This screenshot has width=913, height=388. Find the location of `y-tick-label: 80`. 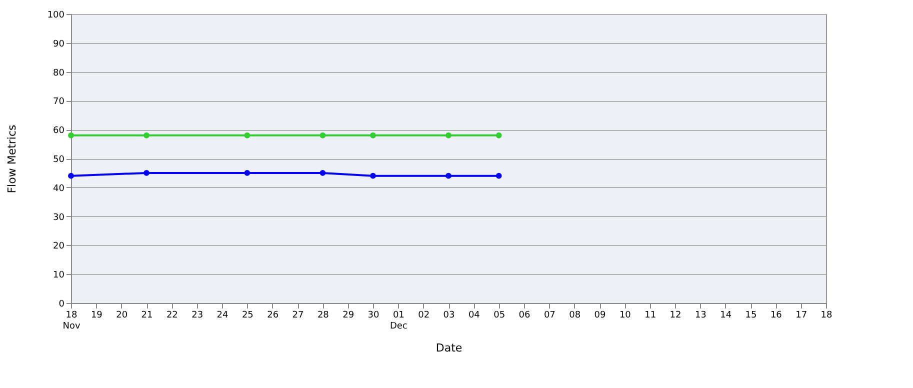

y-tick-label: 80 is located at coordinates (59, 73).